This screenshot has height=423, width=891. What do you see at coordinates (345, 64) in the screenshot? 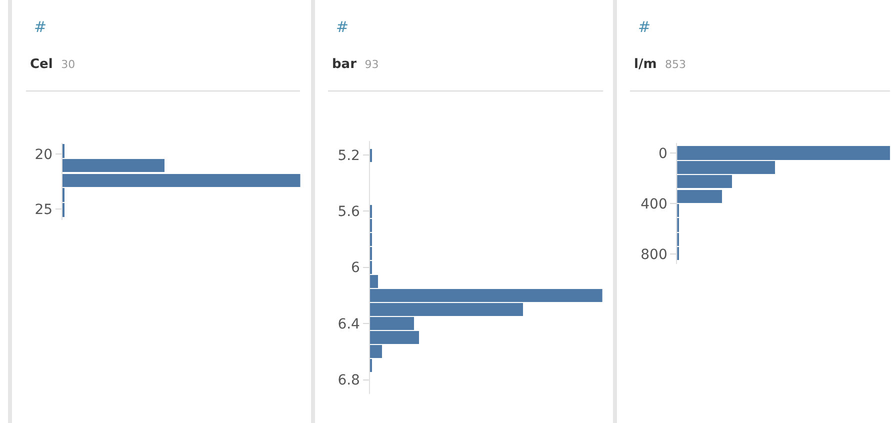
I see `chart-title: bar` at bounding box center [345, 64].